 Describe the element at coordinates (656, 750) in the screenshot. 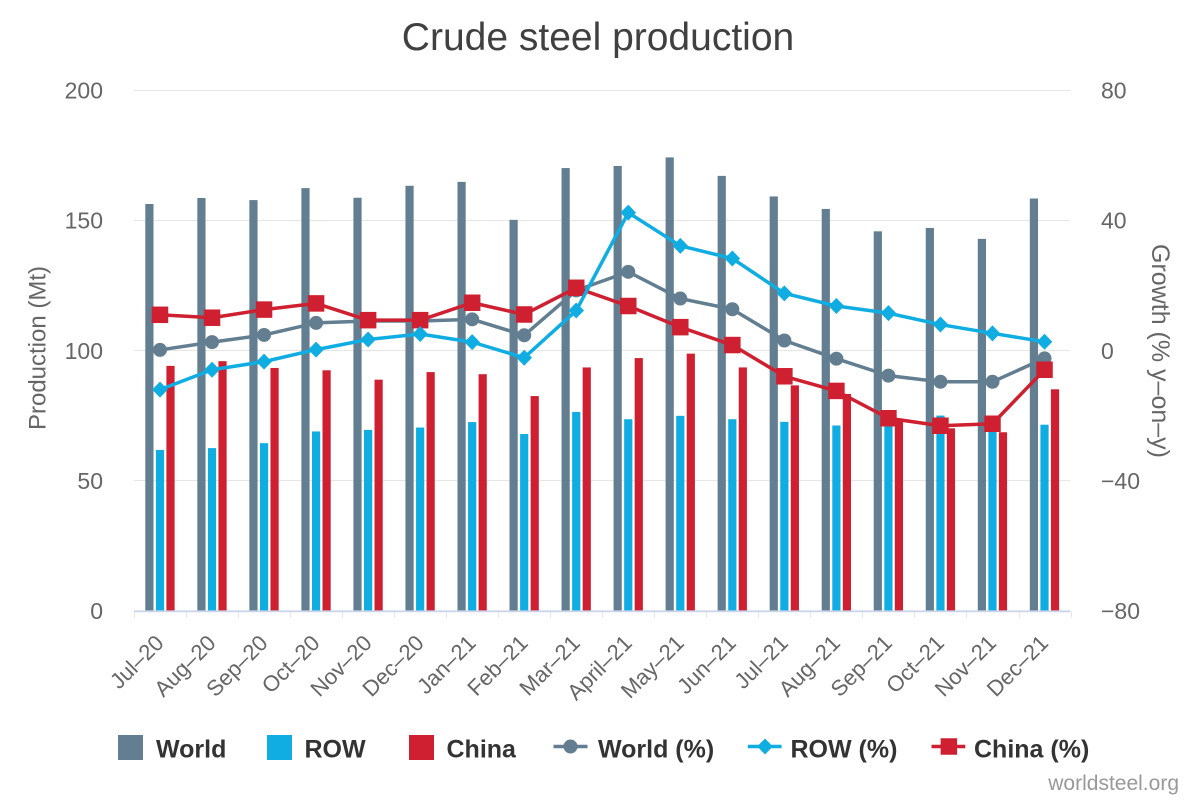

I see `svg-text: World (%)` at that location.